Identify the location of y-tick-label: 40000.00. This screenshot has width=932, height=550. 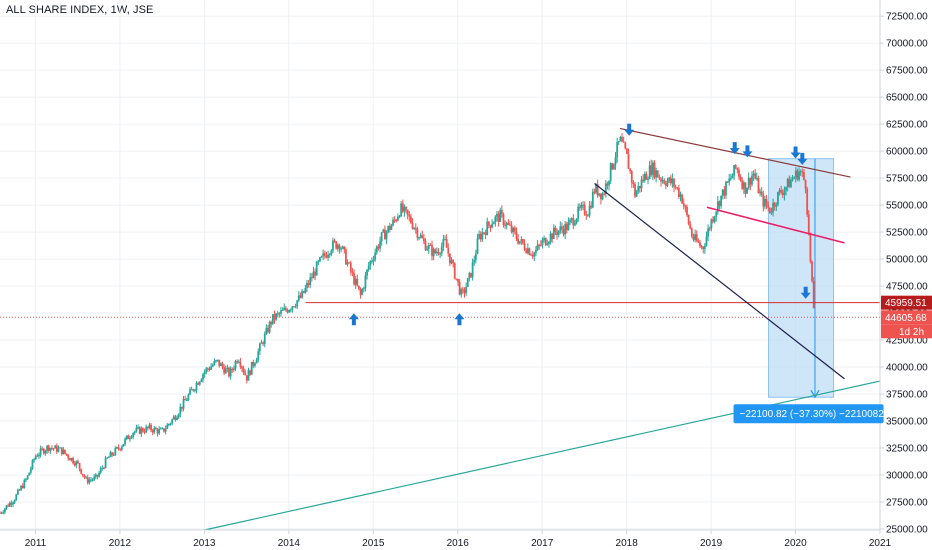
(907, 368).